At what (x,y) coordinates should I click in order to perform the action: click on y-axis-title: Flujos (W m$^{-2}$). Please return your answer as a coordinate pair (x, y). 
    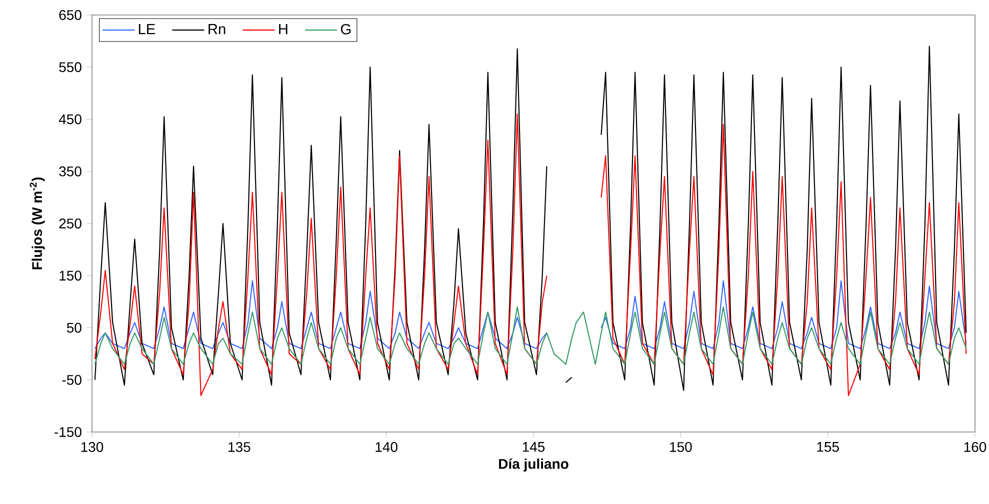
    Looking at the image, I should click on (37, 224).